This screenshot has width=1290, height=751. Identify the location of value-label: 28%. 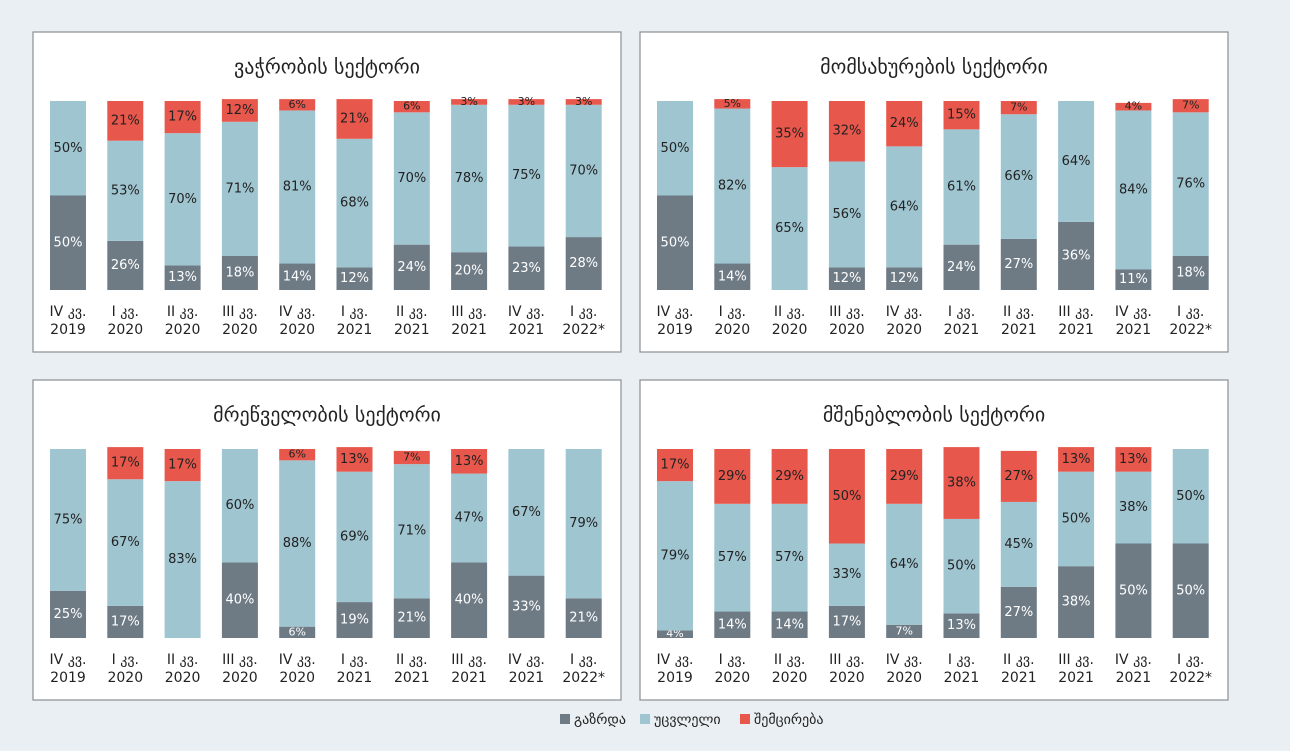
(583, 263).